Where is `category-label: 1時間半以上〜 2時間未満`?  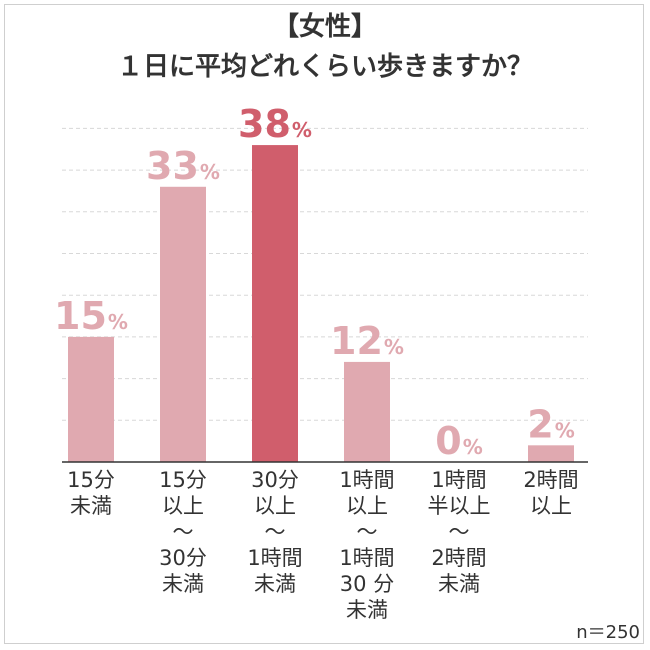
category-label: 1時間半以上〜 2時間未満 is located at coordinates (459, 532).